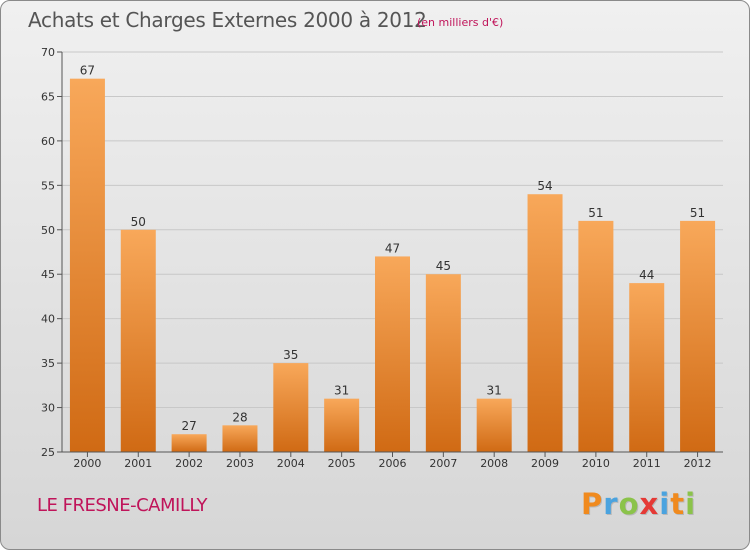  I want to click on x-tick-label: 2000, so click(87, 463).